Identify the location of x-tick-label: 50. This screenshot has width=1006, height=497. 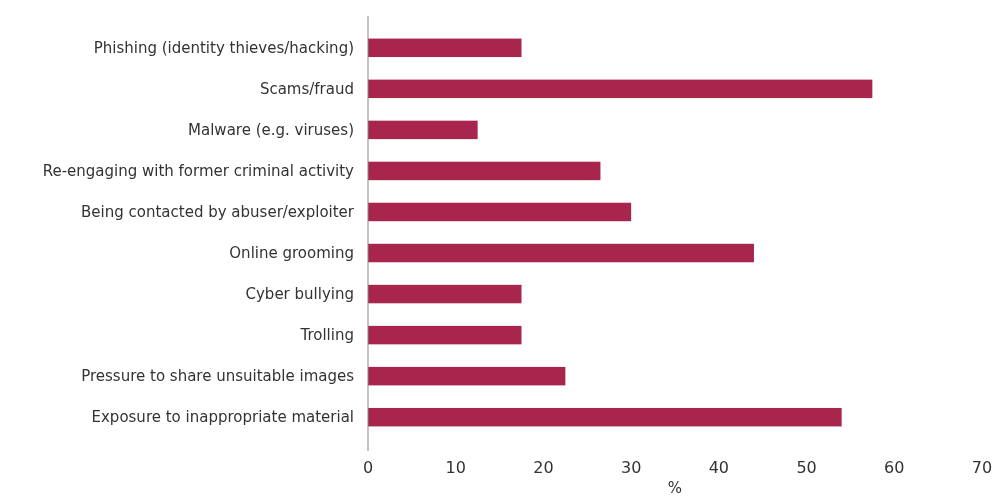
(806, 467).